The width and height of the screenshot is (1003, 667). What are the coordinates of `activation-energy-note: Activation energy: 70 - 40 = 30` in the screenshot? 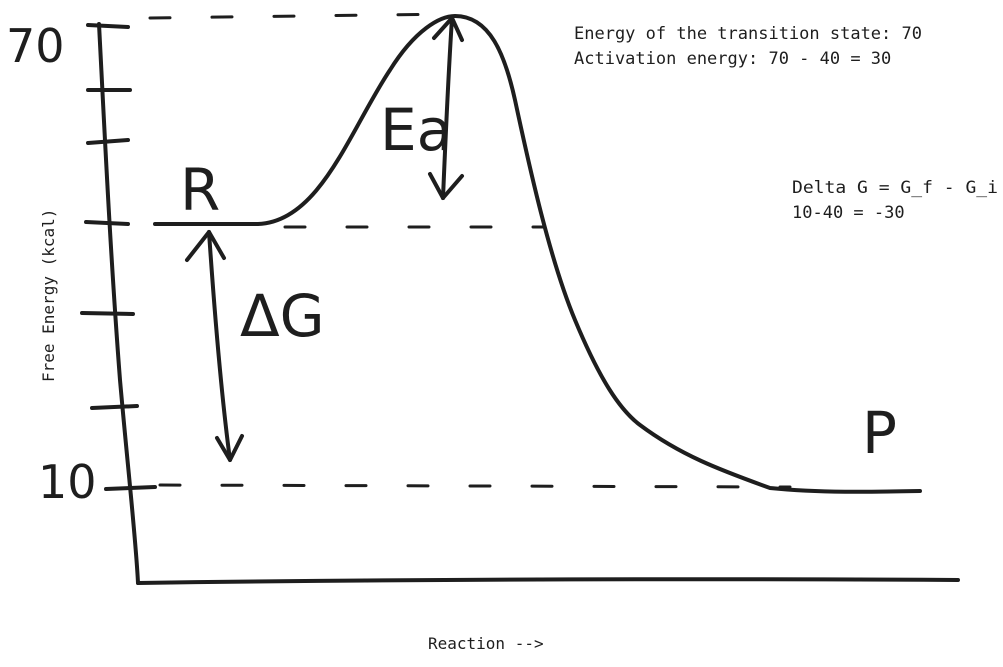 It's located at (732, 59).